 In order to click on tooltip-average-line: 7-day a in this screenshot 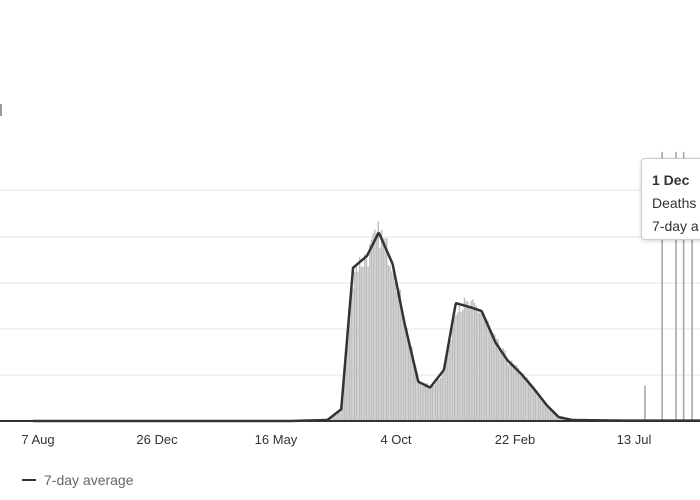, I will do `click(675, 226)`.